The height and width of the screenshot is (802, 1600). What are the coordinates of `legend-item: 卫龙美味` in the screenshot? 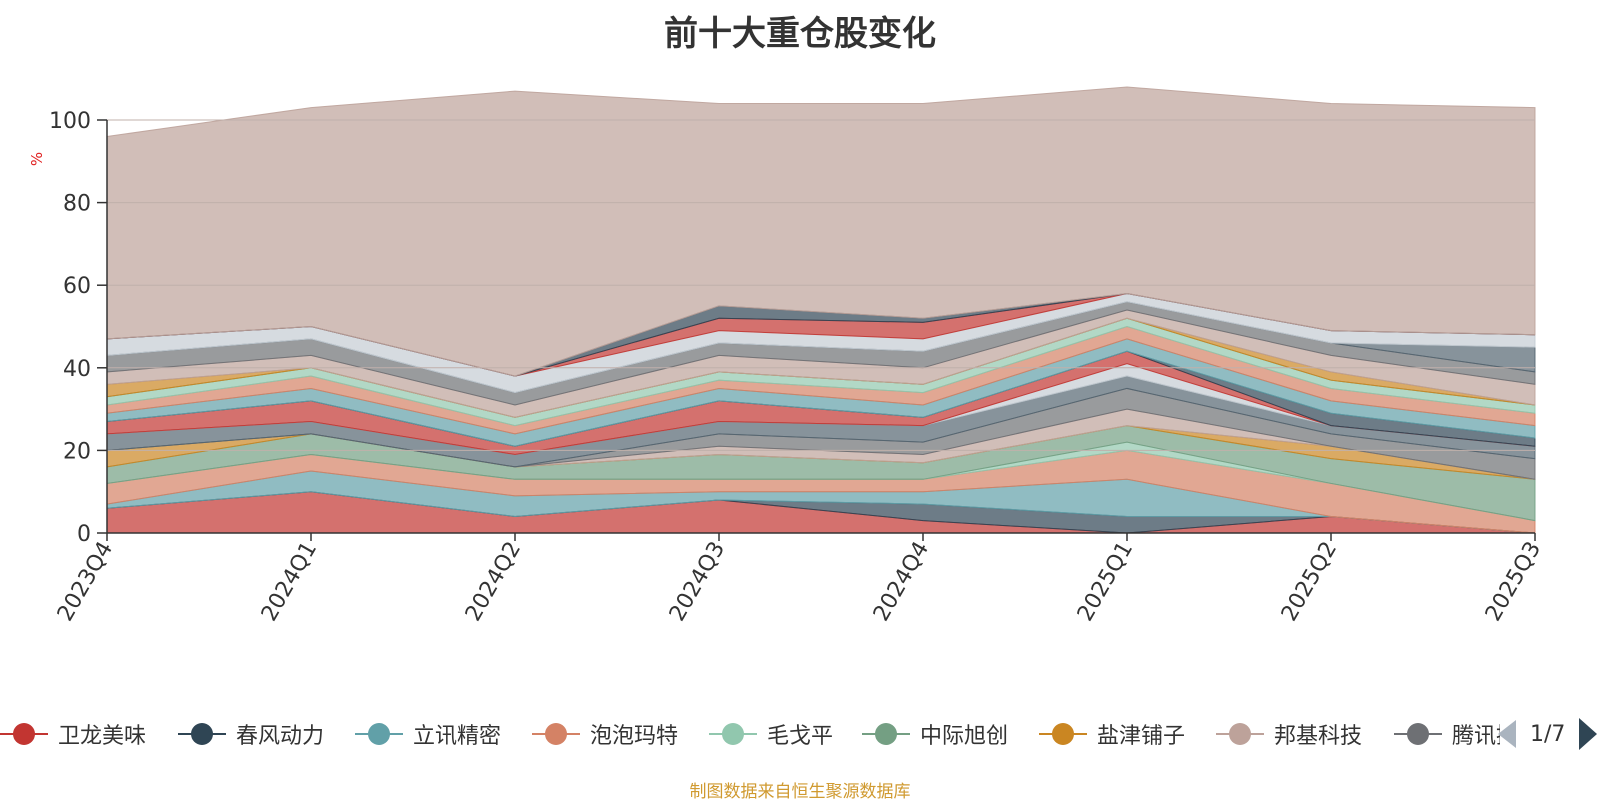 It's located at (73, 734).